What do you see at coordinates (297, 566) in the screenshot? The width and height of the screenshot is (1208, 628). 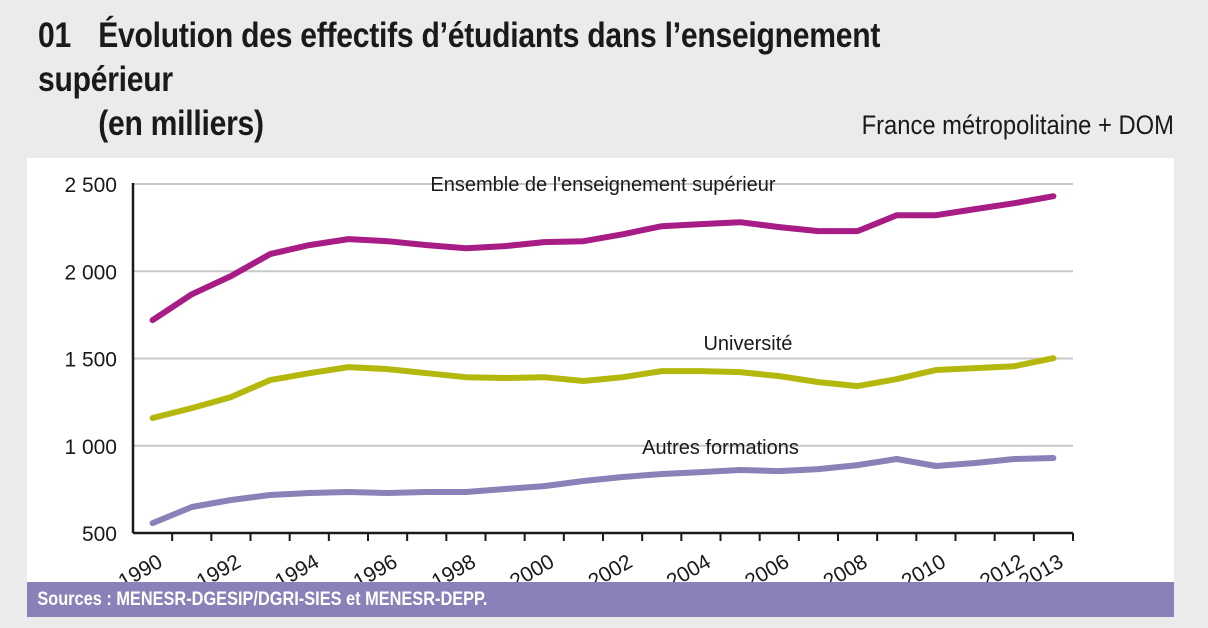 I see `x-tick-label: 1994` at bounding box center [297, 566].